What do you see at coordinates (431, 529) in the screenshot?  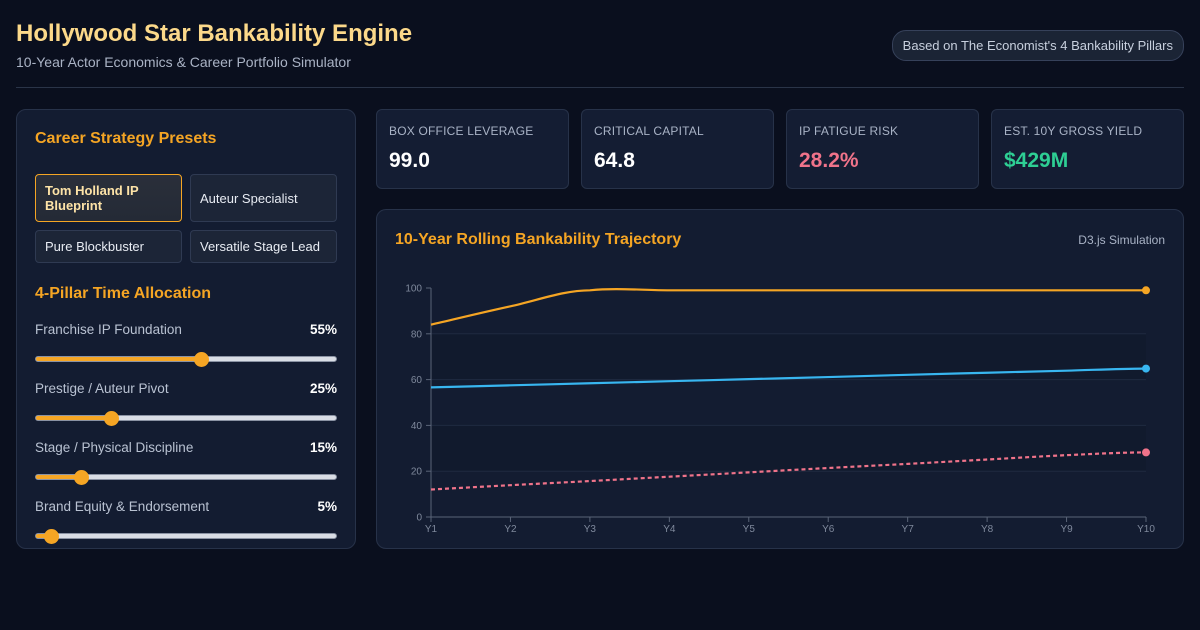 I see `x-tick-label: Y1` at bounding box center [431, 529].